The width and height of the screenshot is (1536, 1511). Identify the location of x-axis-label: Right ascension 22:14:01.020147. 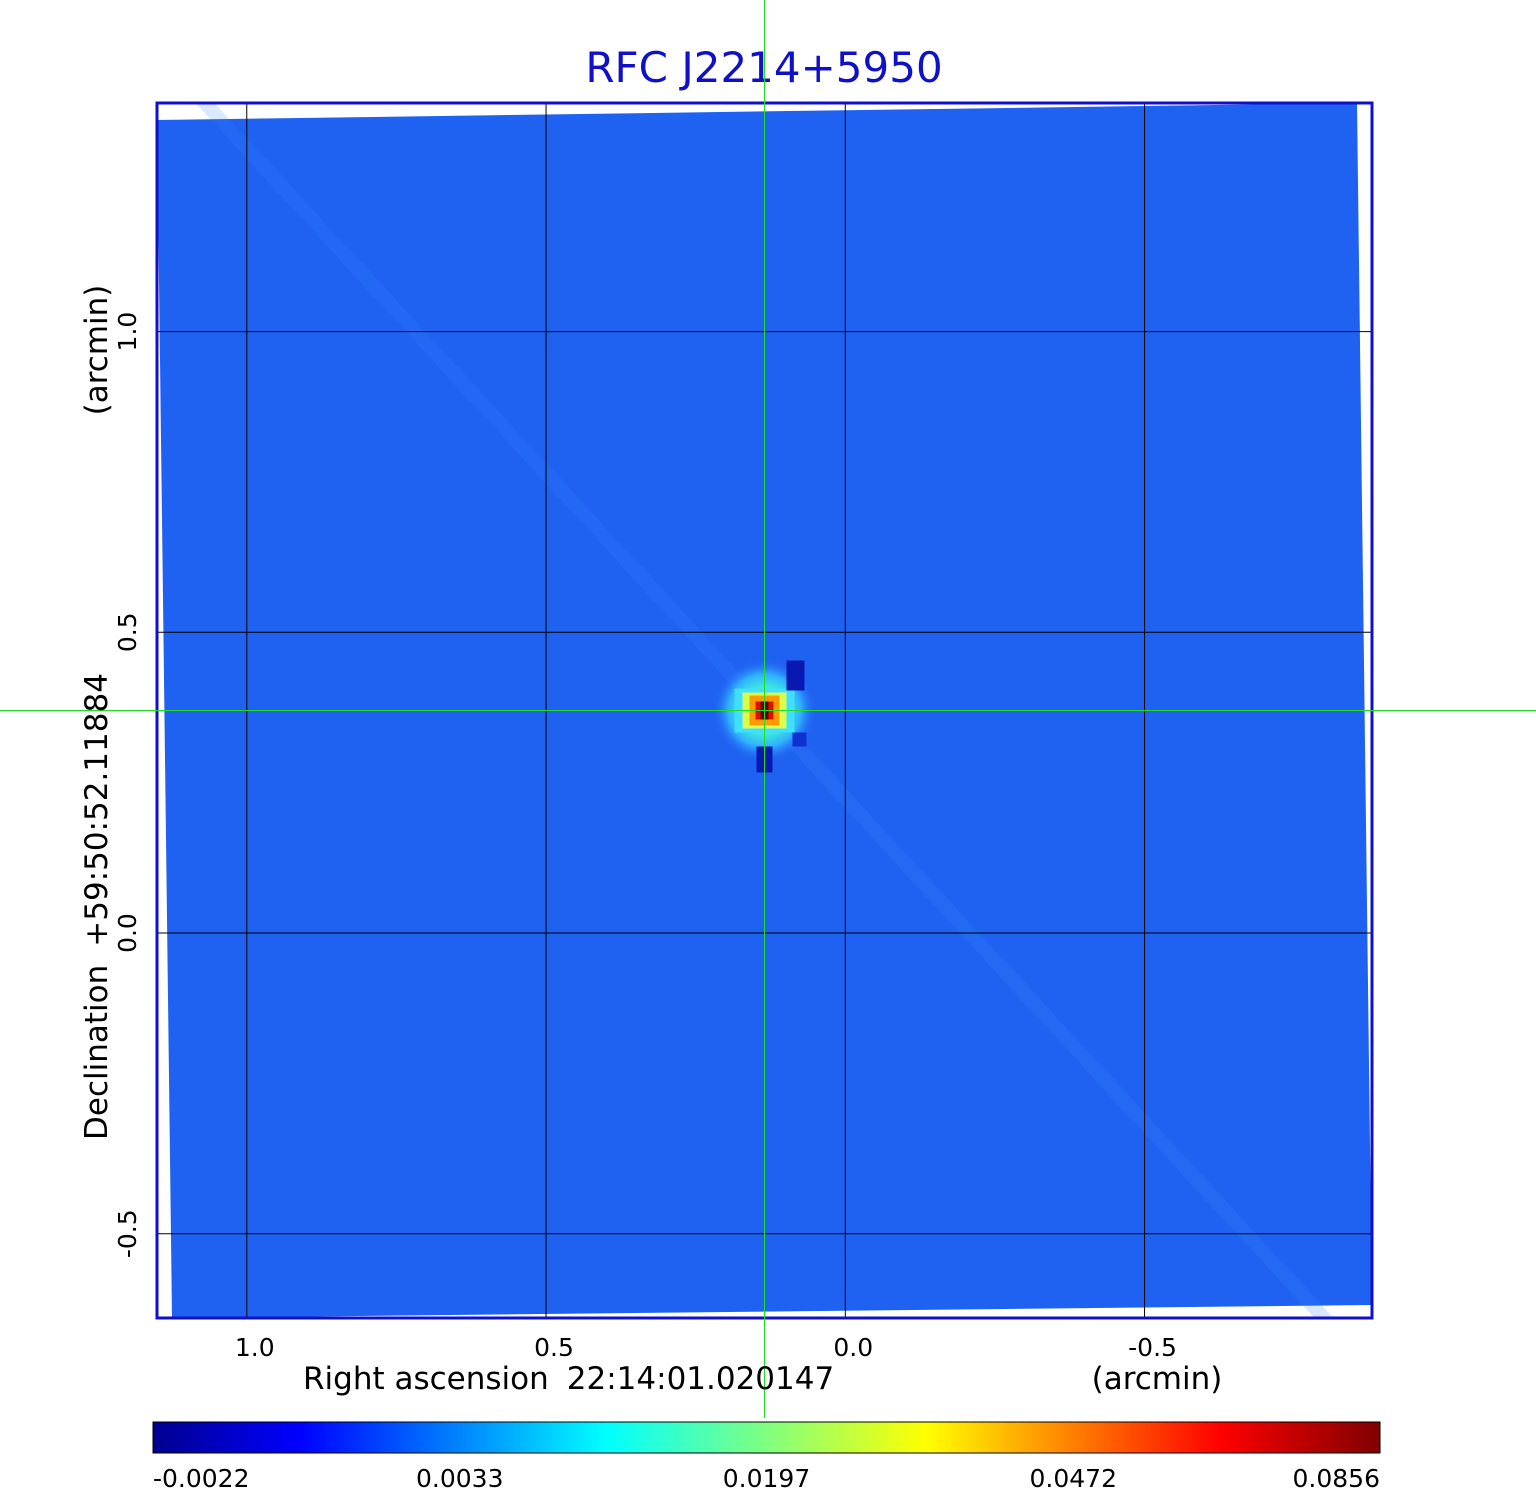
(568, 1379).